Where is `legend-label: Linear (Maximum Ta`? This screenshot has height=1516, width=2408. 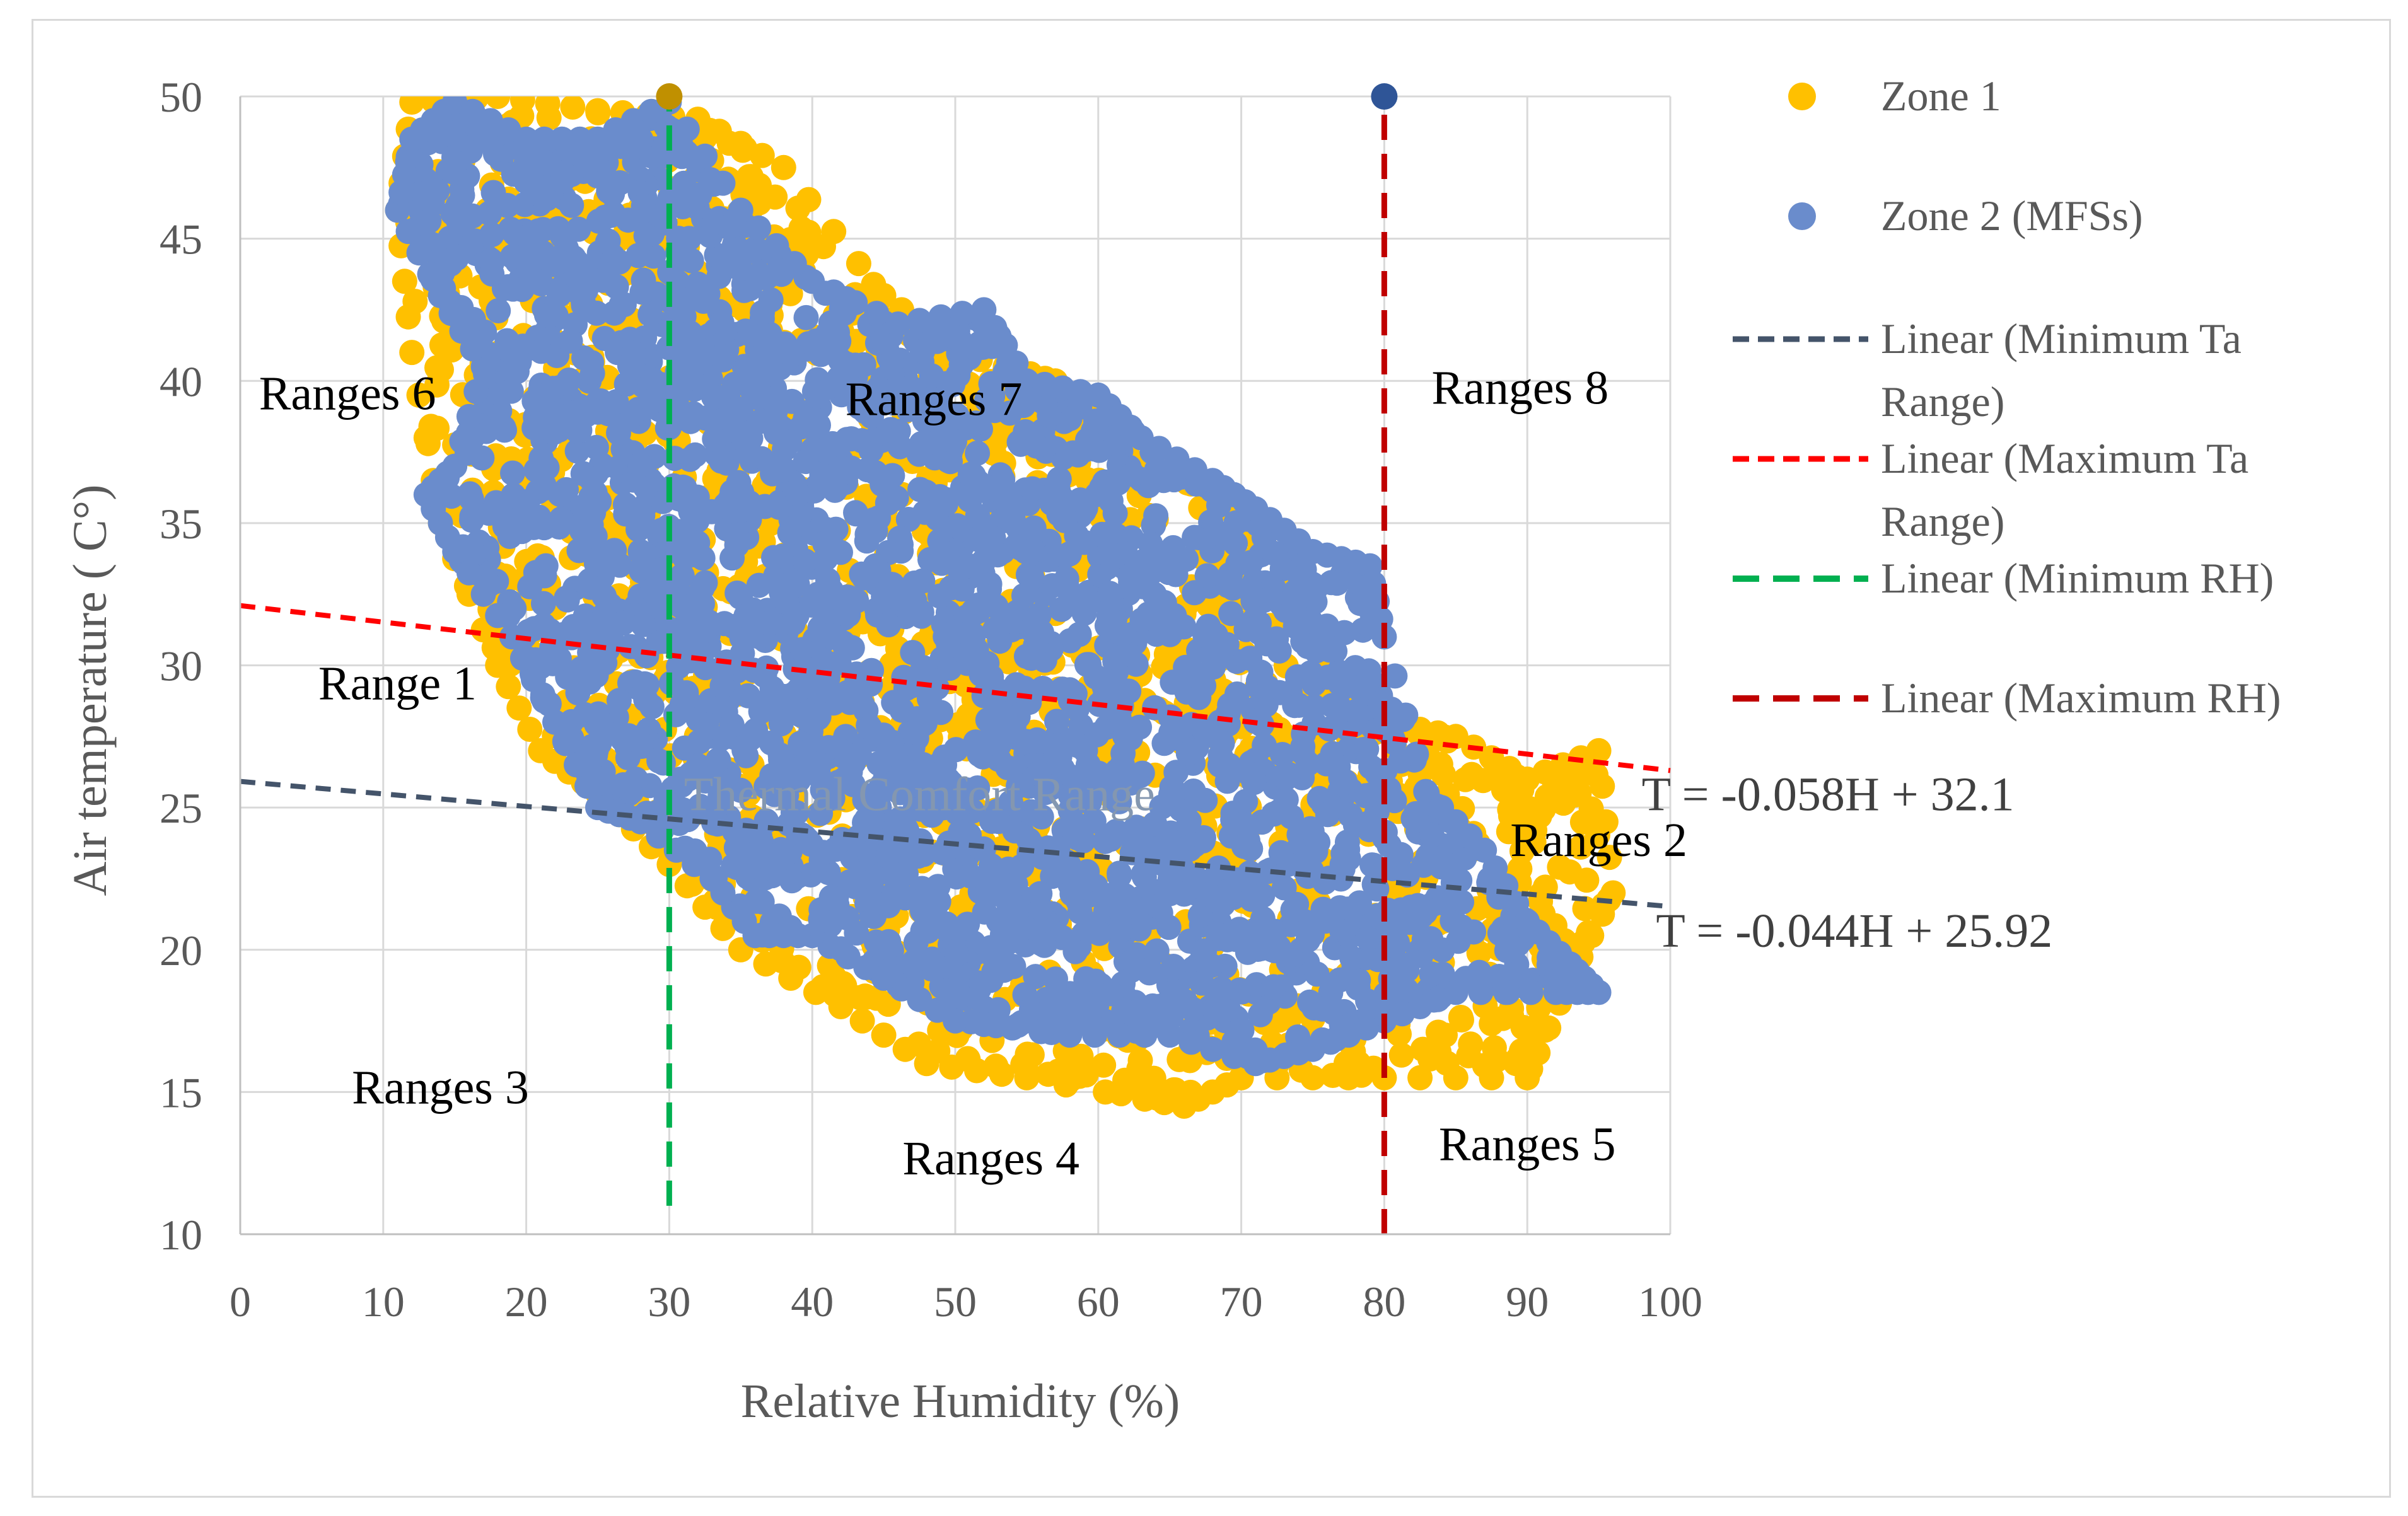 legend-label: Linear (Maximum Ta is located at coordinates (2064, 458).